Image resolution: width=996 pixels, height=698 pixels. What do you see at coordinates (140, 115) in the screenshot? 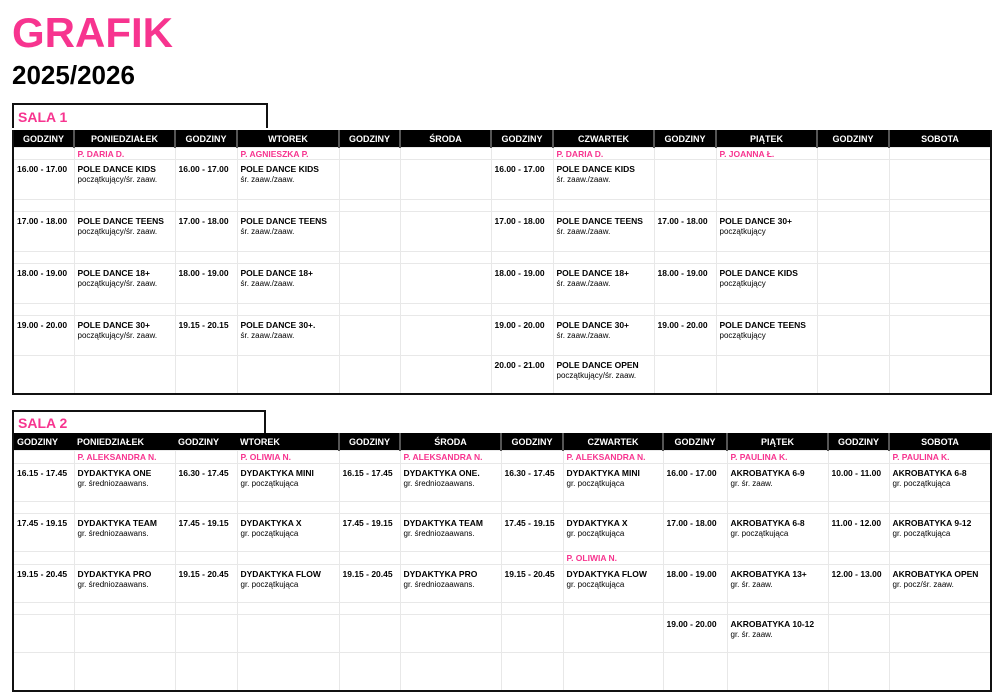
I see `room-title-box: SALA 1` at bounding box center [140, 115].